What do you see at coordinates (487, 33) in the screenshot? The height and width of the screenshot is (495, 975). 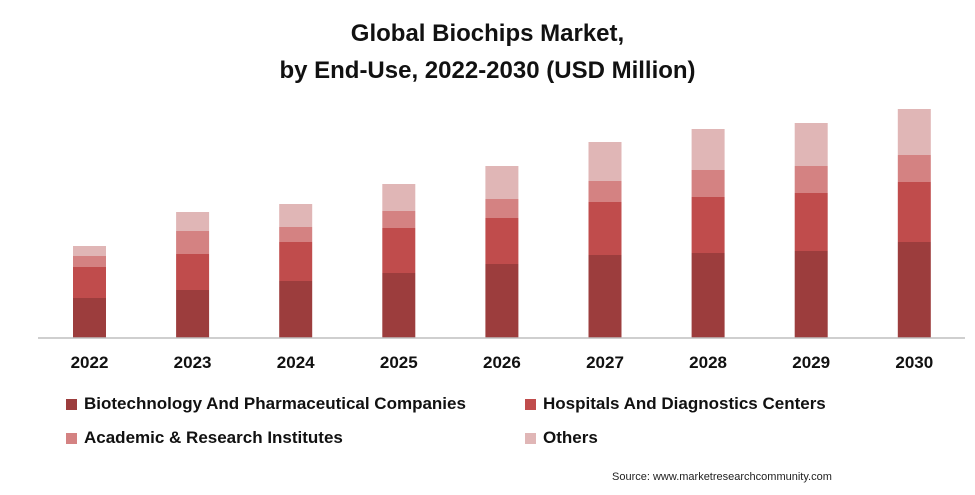 I see `chart-title-line-1: Global Biochips Market,` at bounding box center [487, 33].